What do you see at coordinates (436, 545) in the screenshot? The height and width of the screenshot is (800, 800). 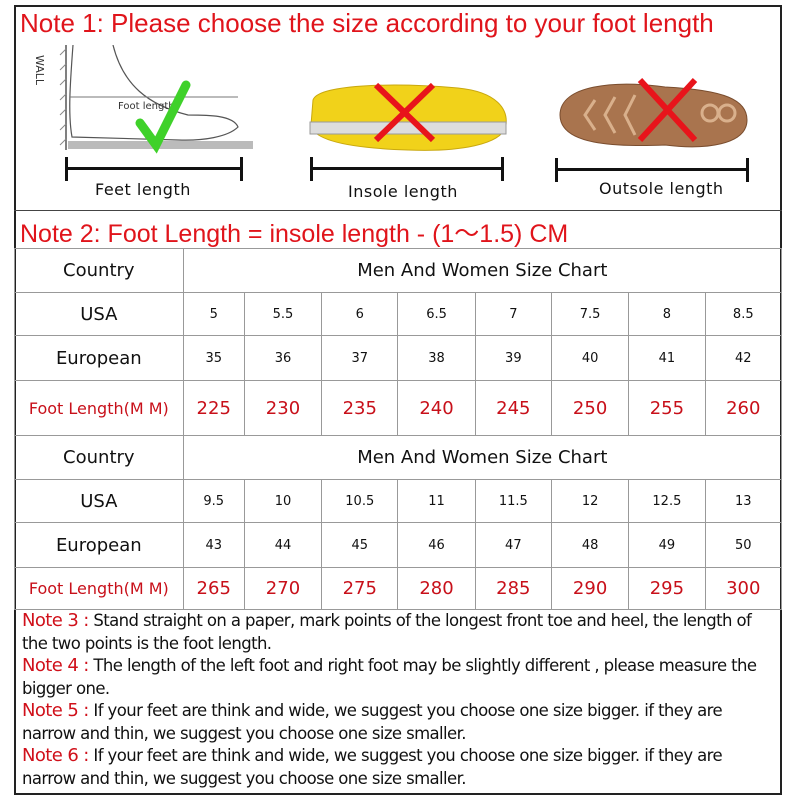 I see `european-size-cell: 46` at bounding box center [436, 545].